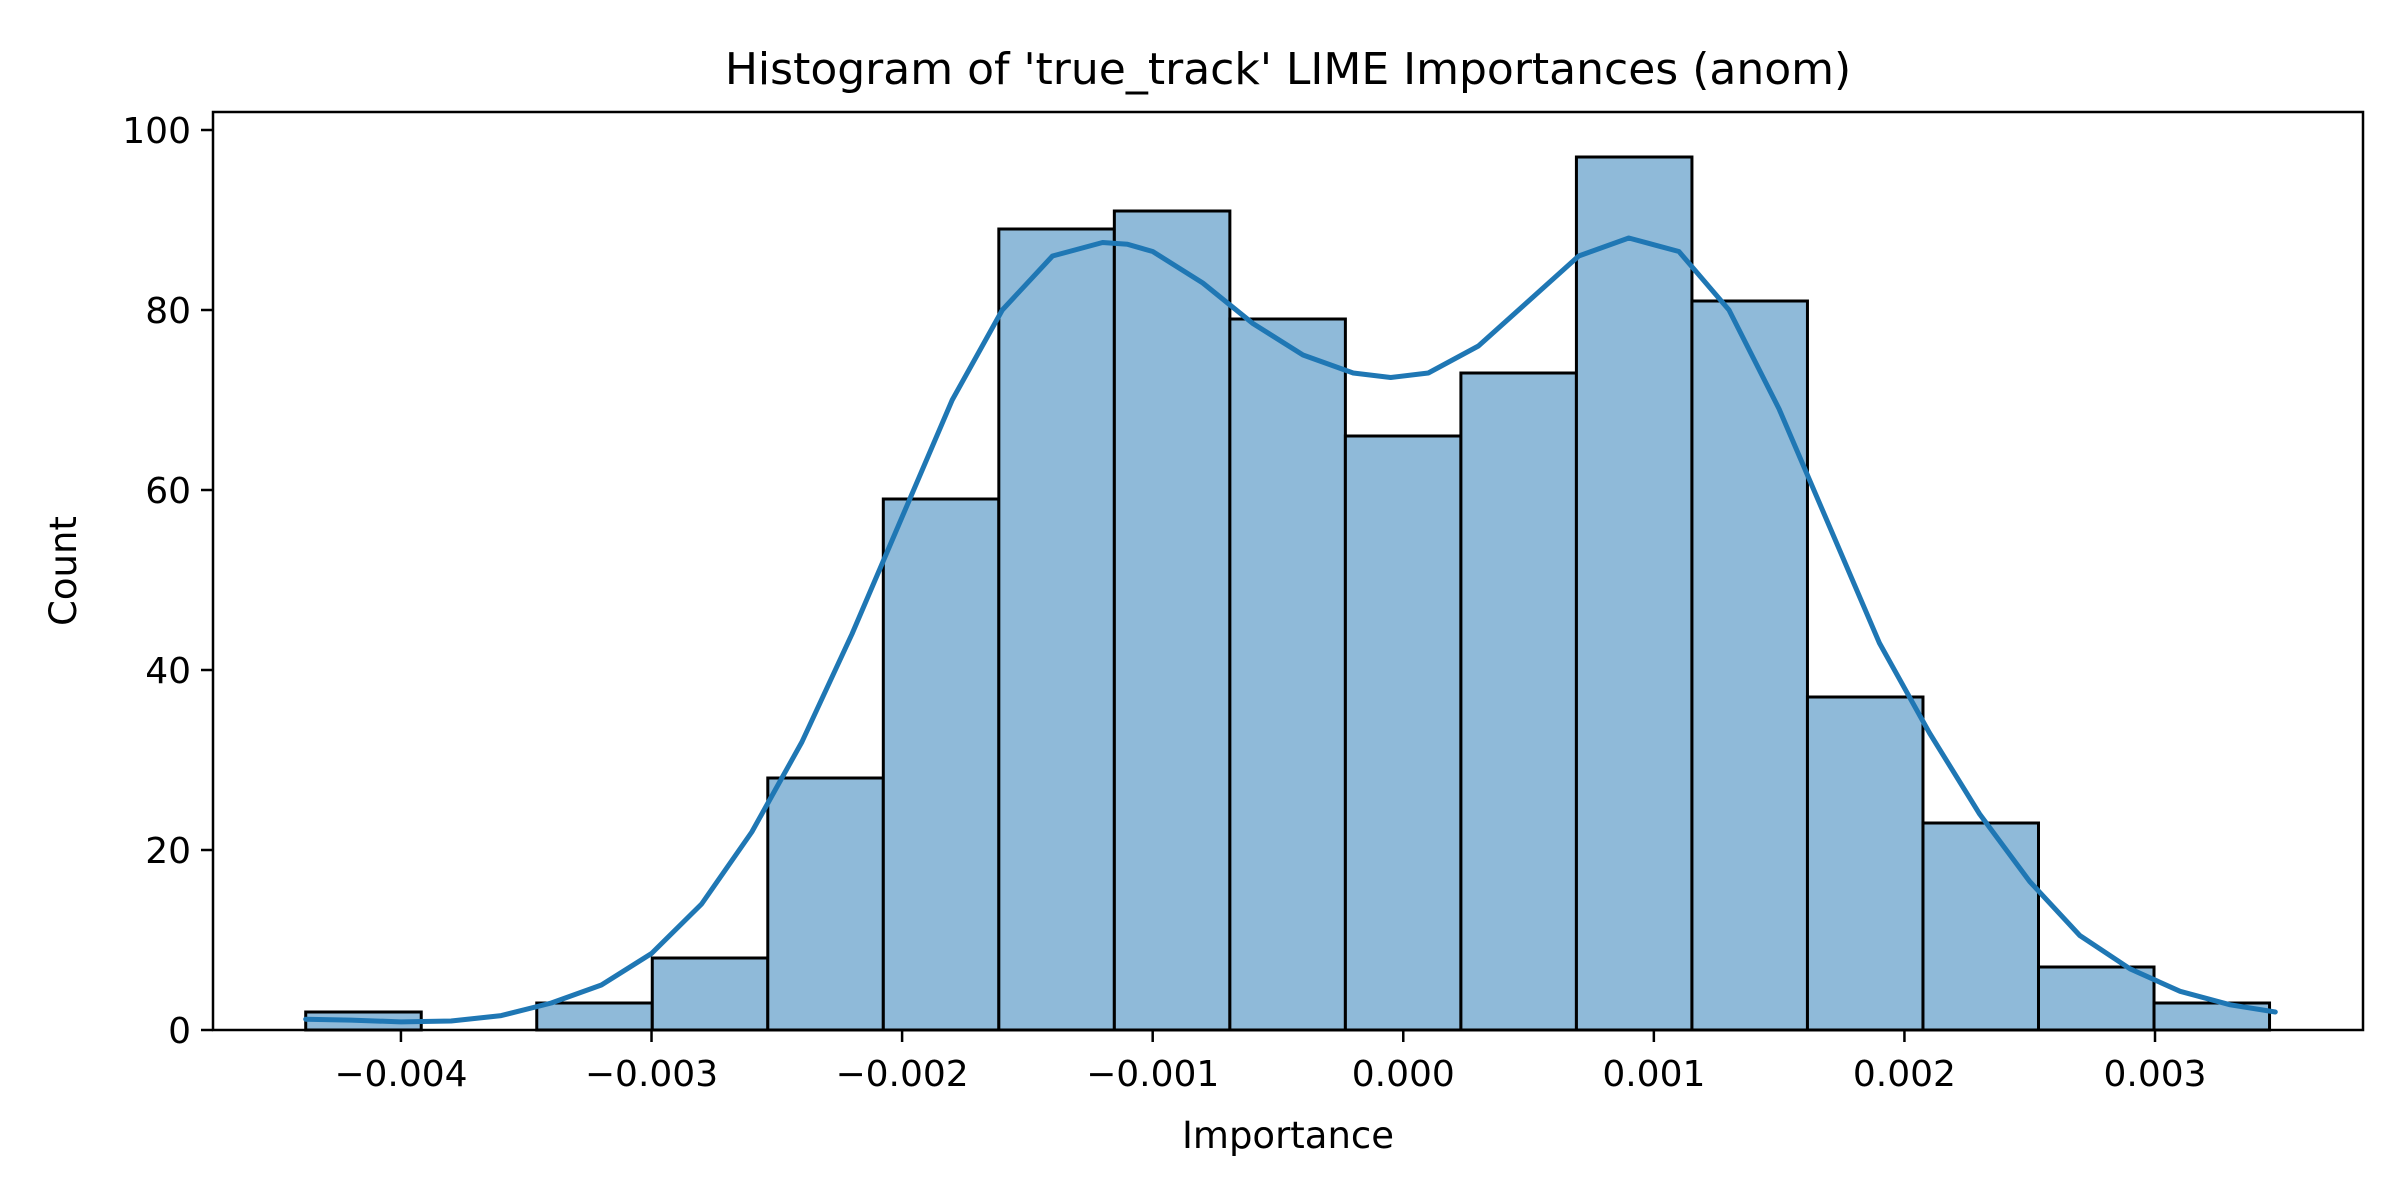 The width and height of the screenshot is (2400, 1200). Describe the element at coordinates (1152, 1074) in the screenshot. I see `x-tick-label: −0.001` at that location.